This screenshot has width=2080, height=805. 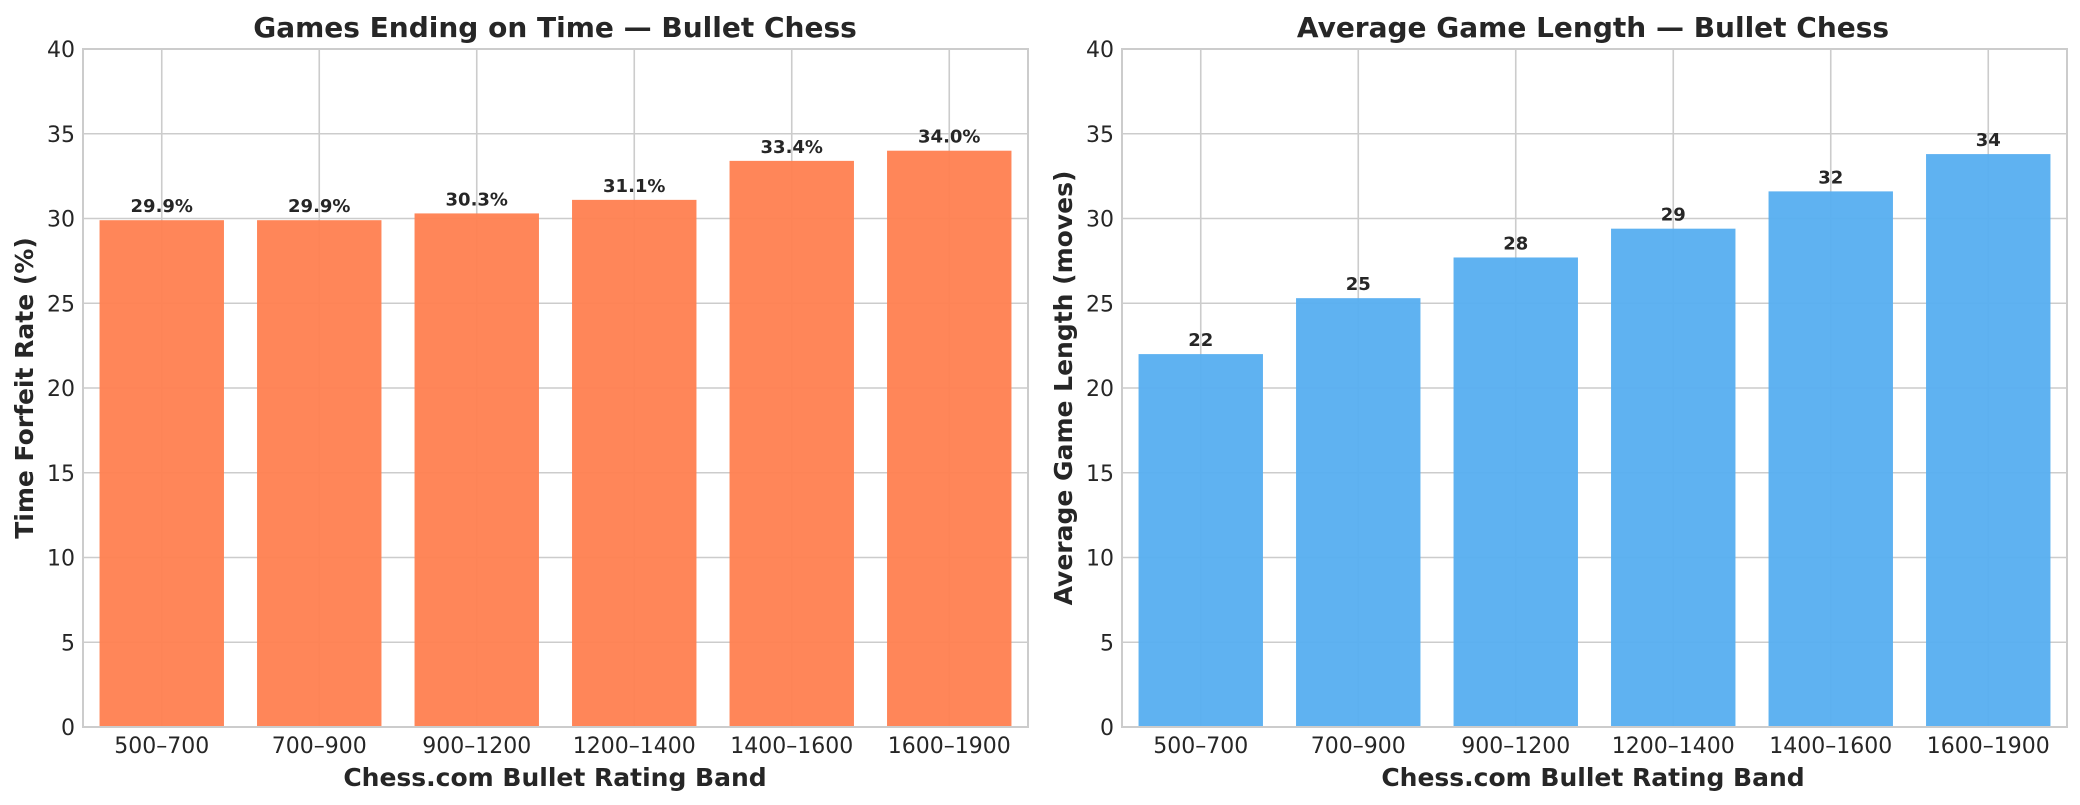 What do you see at coordinates (1673, 215) in the screenshot?
I see `right-chart-data-label: 29` at bounding box center [1673, 215].